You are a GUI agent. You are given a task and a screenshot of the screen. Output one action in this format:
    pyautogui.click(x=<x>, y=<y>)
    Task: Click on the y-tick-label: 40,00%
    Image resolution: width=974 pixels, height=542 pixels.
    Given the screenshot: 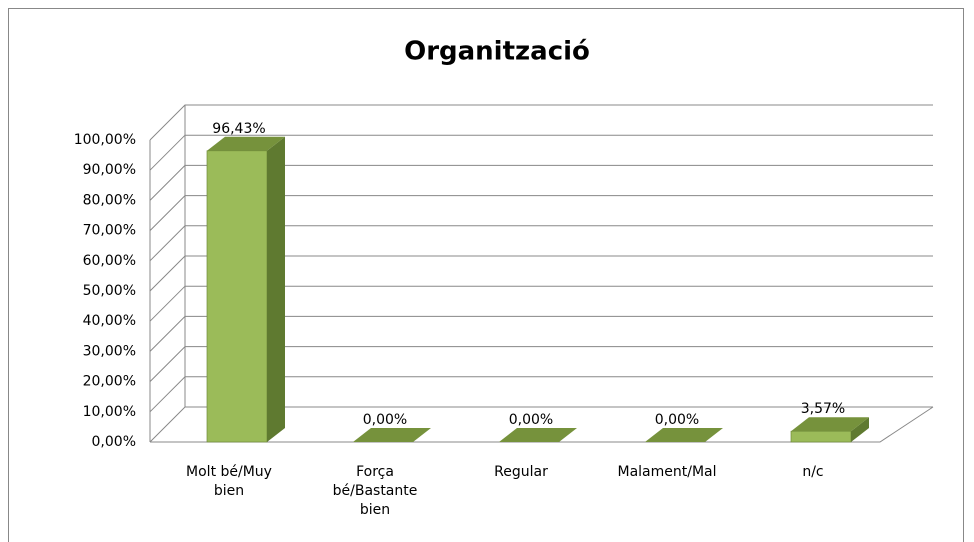 What is the action you would take?
    pyautogui.click(x=109, y=321)
    